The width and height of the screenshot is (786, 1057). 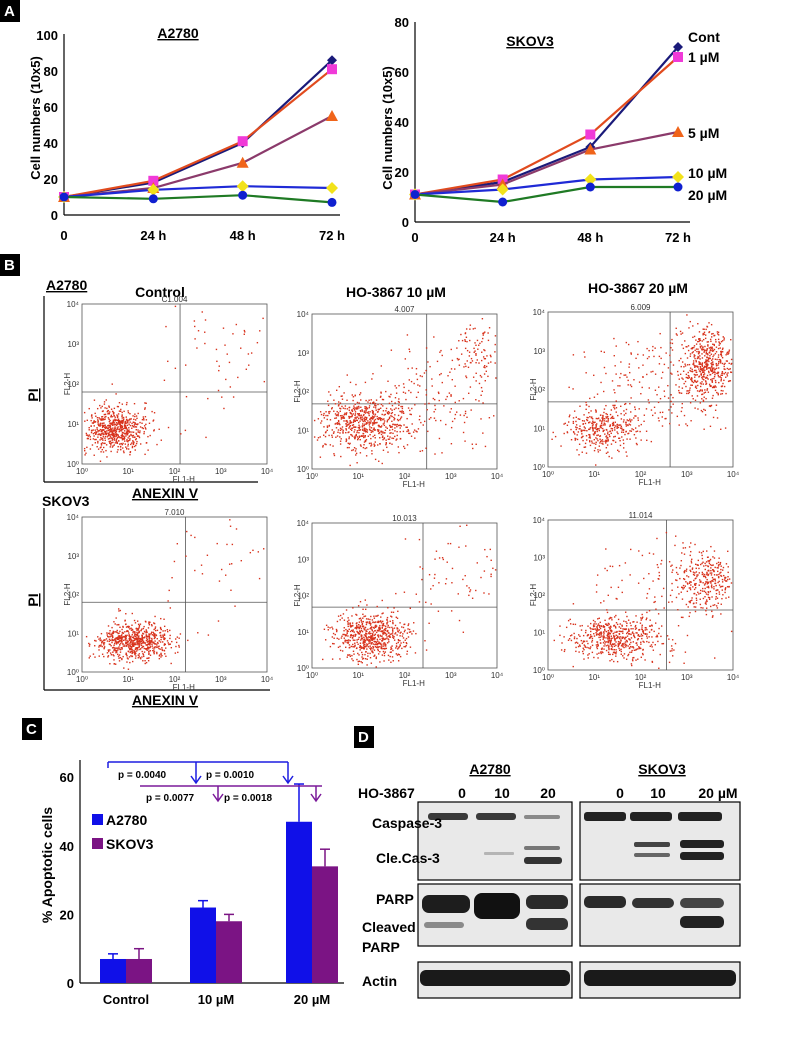 I want to click on flow-xtick: 10³, so click(x=221, y=679).